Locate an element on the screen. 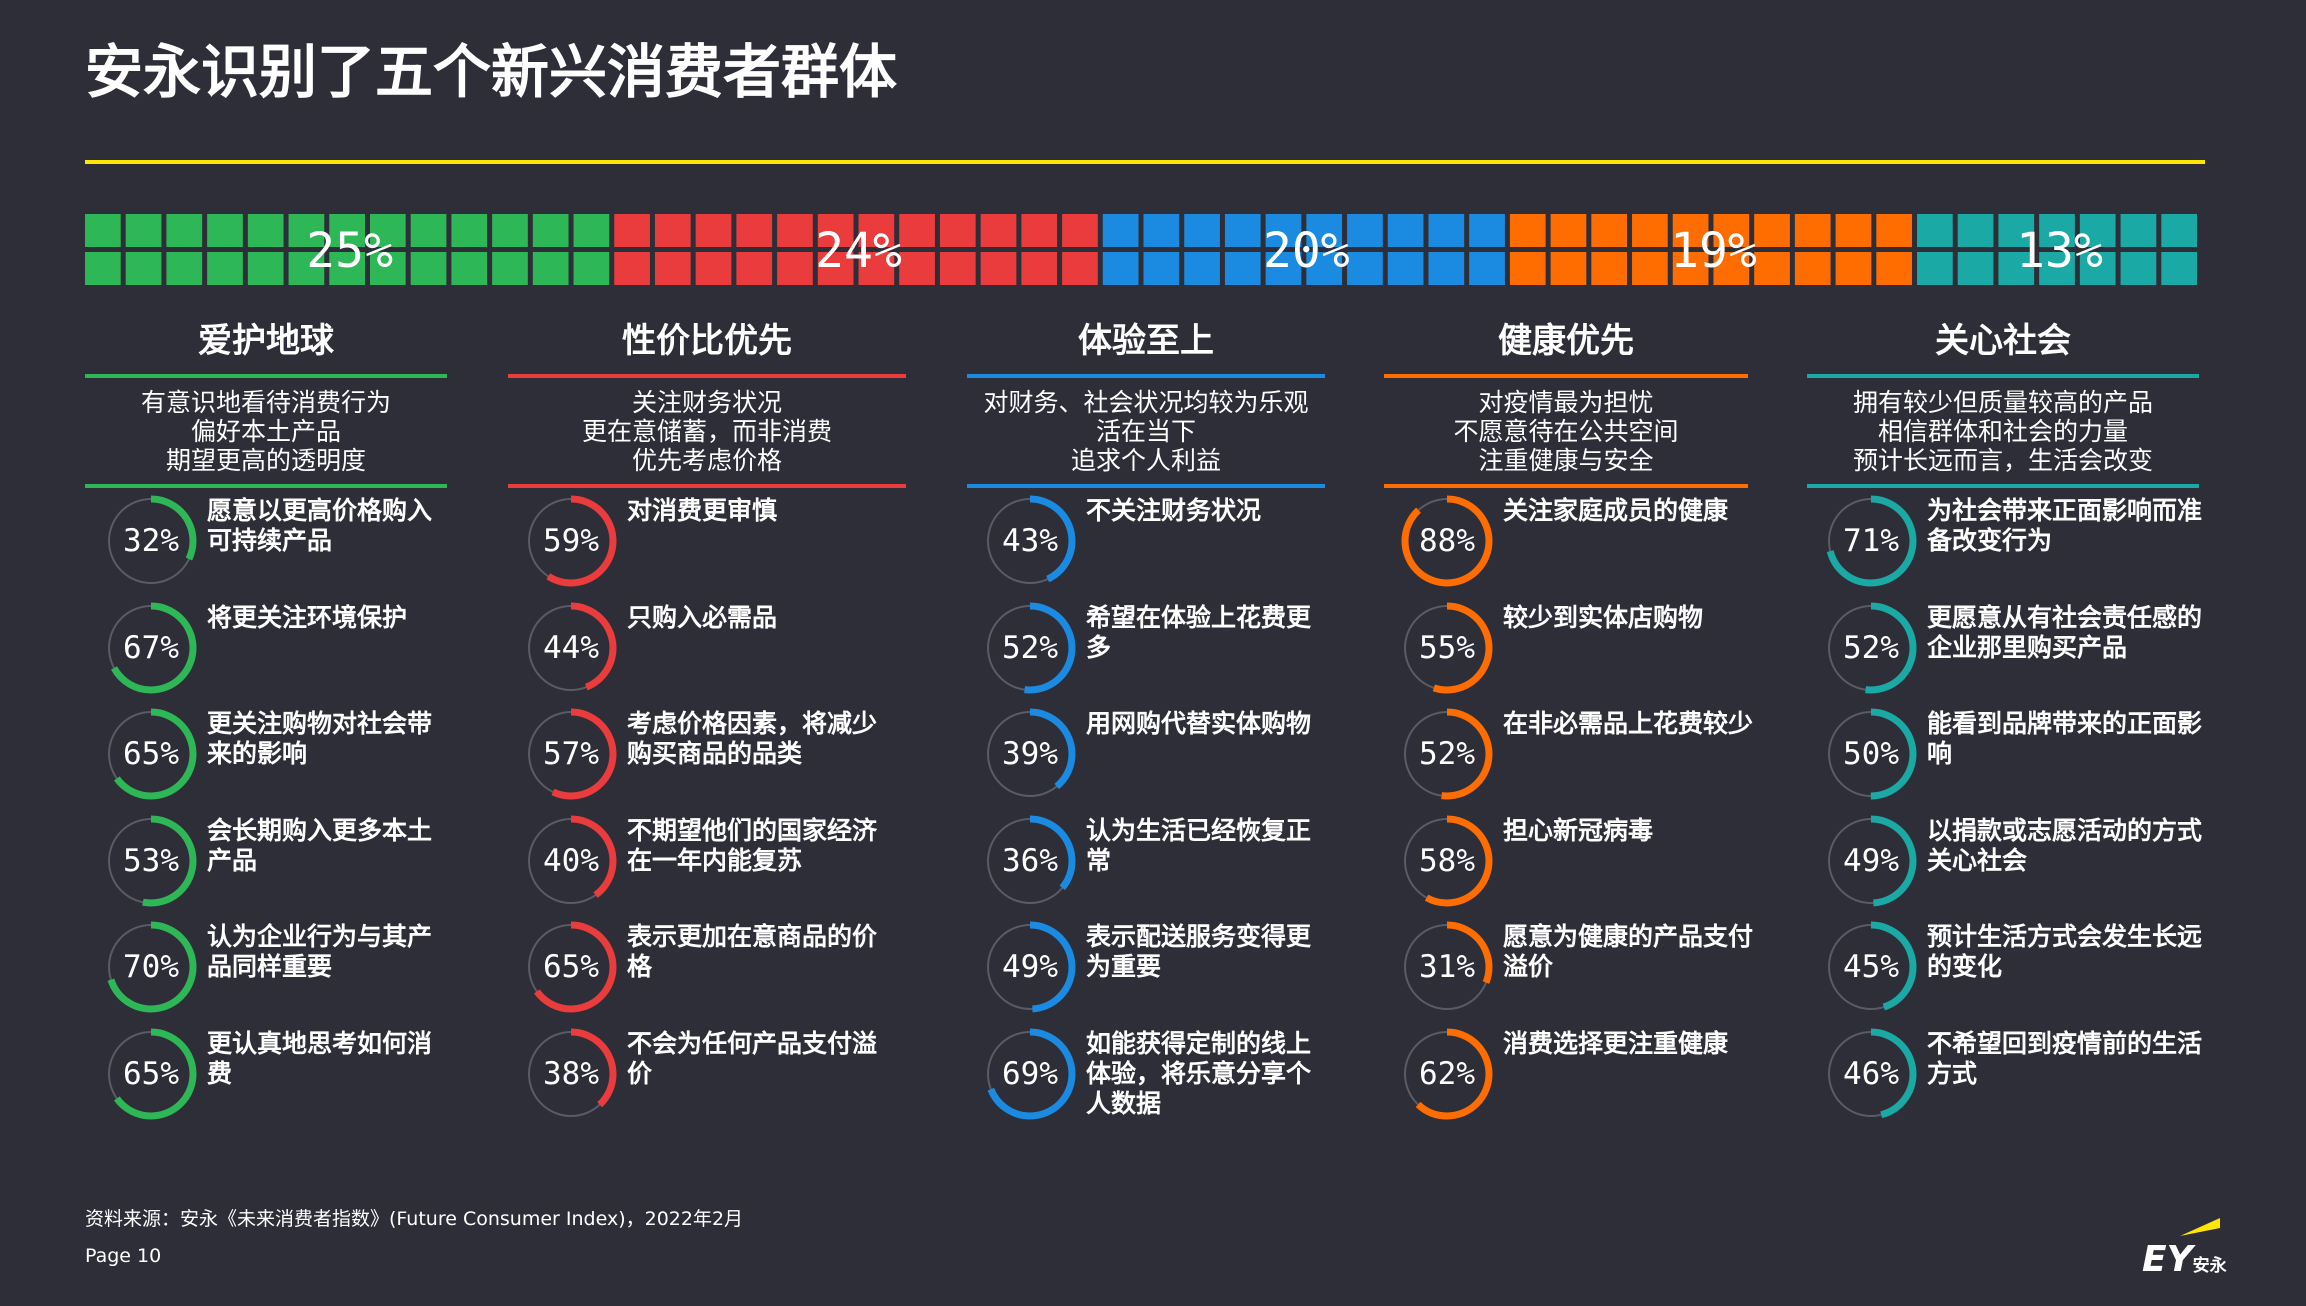 This screenshot has height=1306, width=2306. stat-item: 55% 较少到实体店购物 is located at coordinates (1576, 651).